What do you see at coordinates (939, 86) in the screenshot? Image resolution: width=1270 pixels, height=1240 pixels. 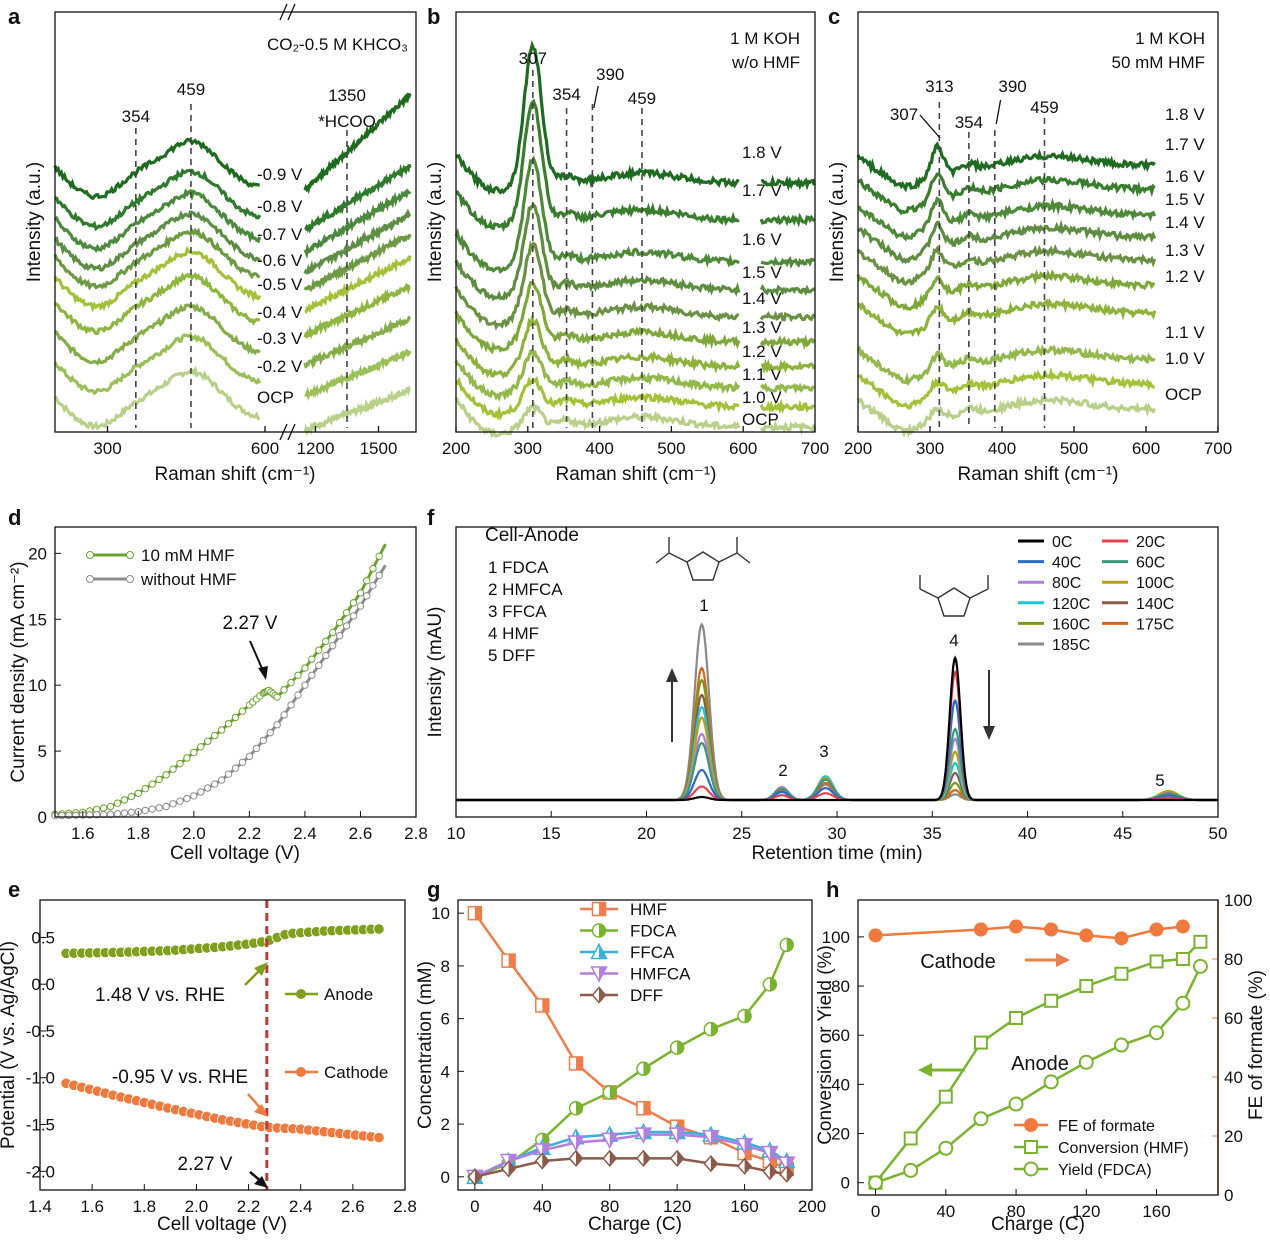 I see `peak-label: 313` at bounding box center [939, 86].